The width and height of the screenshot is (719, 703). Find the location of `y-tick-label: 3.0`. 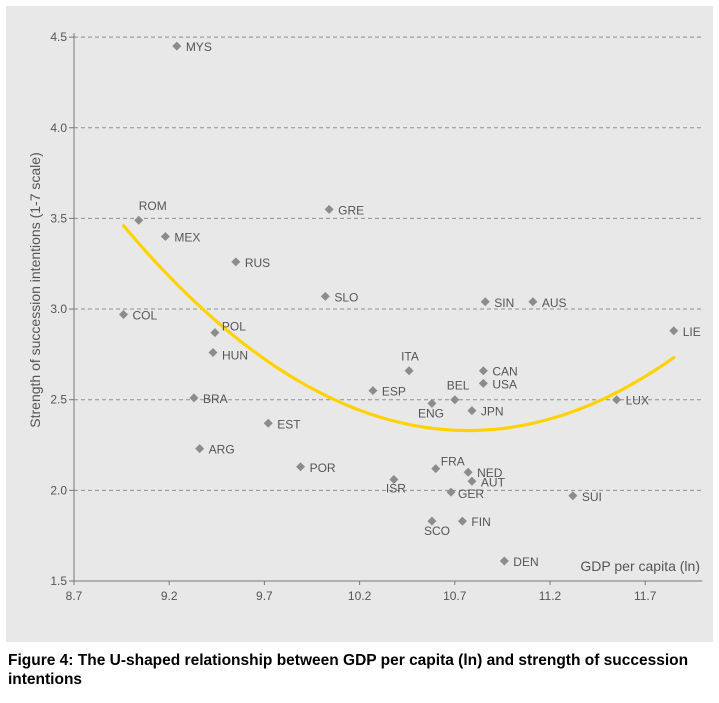

y-tick-label: 3.0 is located at coordinates (58, 309).